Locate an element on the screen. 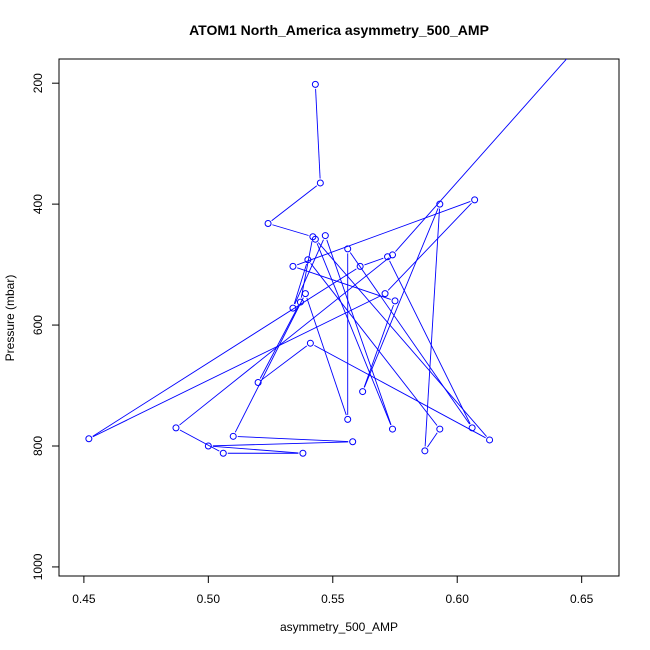  y-tick-label: 200 is located at coordinates (38, 83).